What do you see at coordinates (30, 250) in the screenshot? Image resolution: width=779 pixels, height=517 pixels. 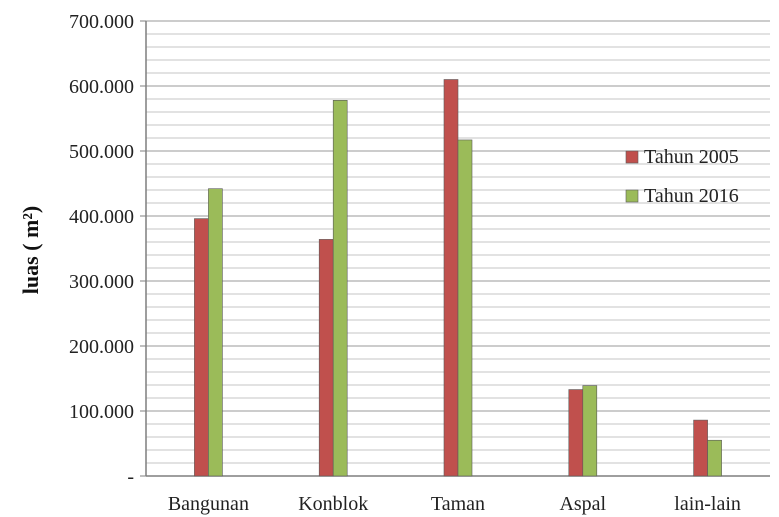 I see `y-axis-label: luas ( m²)` at bounding box center [30, 250].